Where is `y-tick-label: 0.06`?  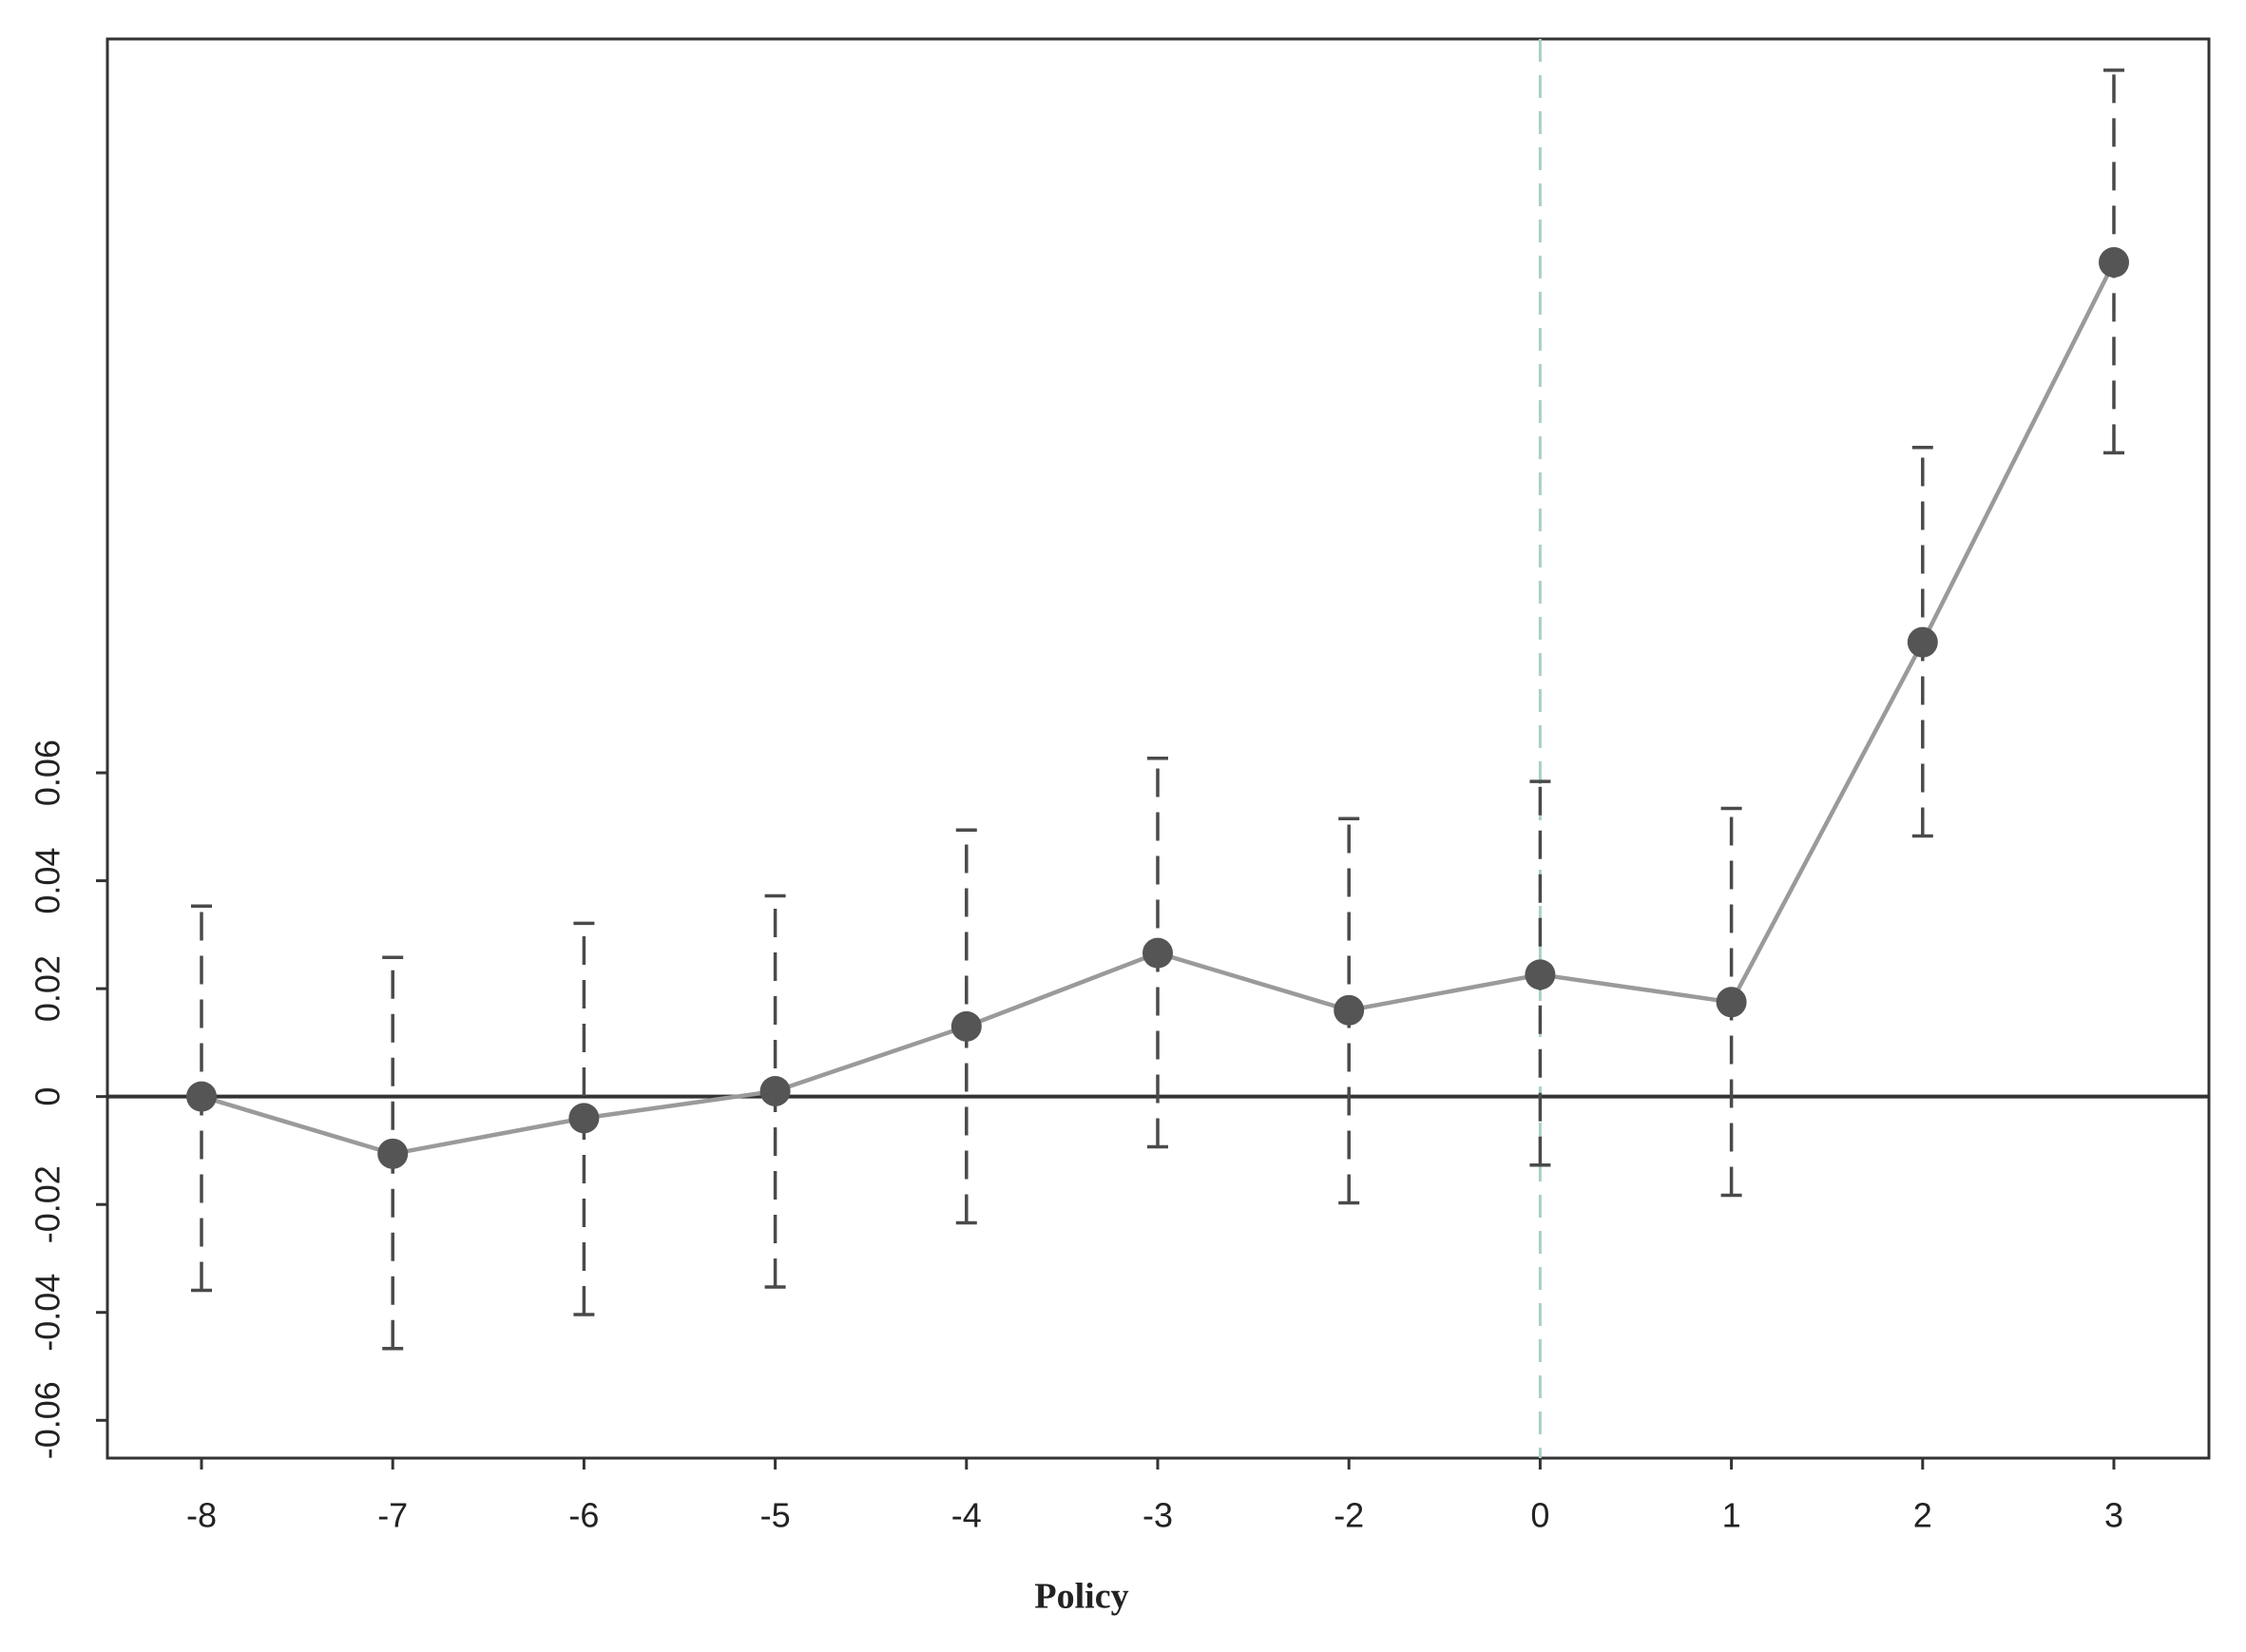
y-tick-label: 0.06 is located at coordinates (48, 773).